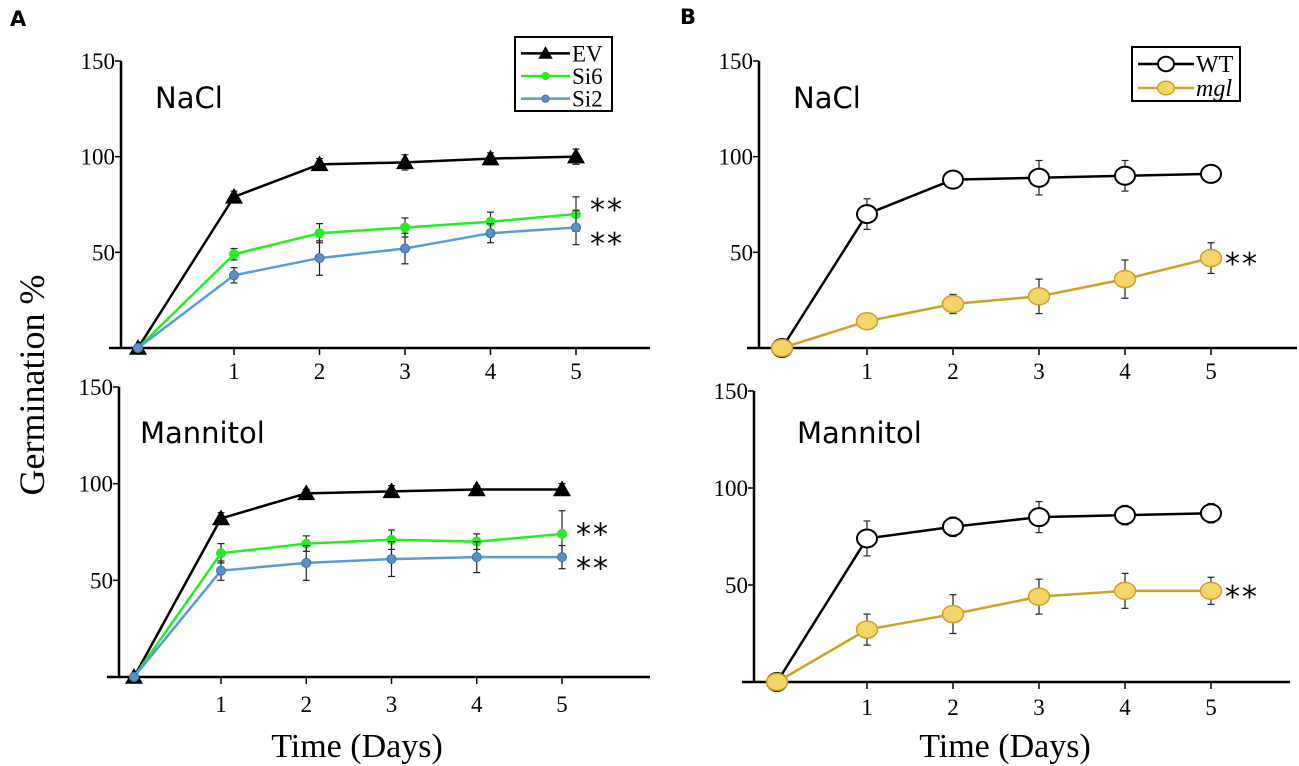  Describe the element at coordinates (32, 385) in the screenshot. I see `y-axis-label: Germination %` at that location.